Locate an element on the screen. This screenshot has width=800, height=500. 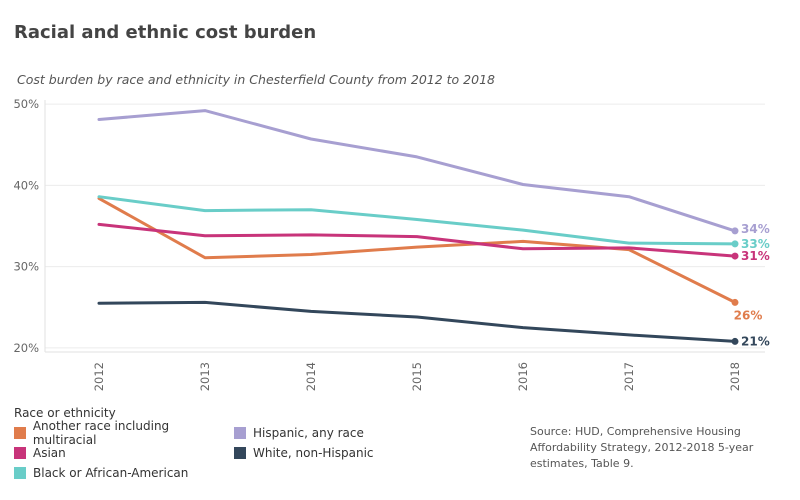
y-tick-label: 30% is located at coordinates (26, 267).